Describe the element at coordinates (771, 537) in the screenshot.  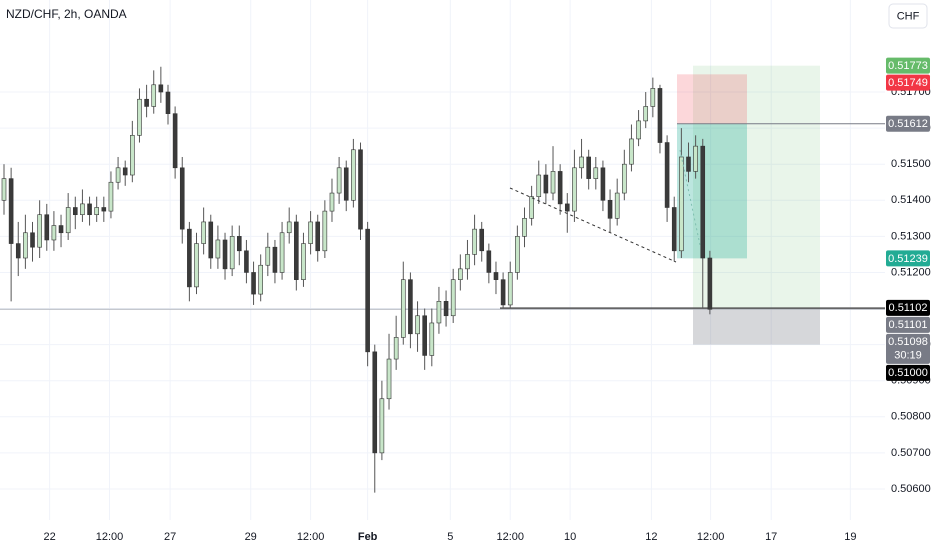
I see `x-tick-label: 17` at that location.